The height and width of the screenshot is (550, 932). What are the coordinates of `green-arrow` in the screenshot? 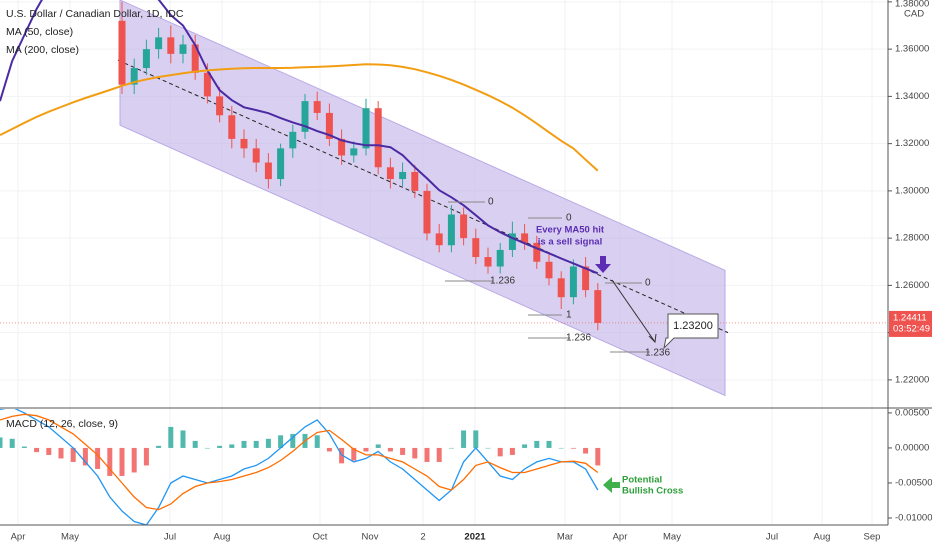 It's located at (611, 485).